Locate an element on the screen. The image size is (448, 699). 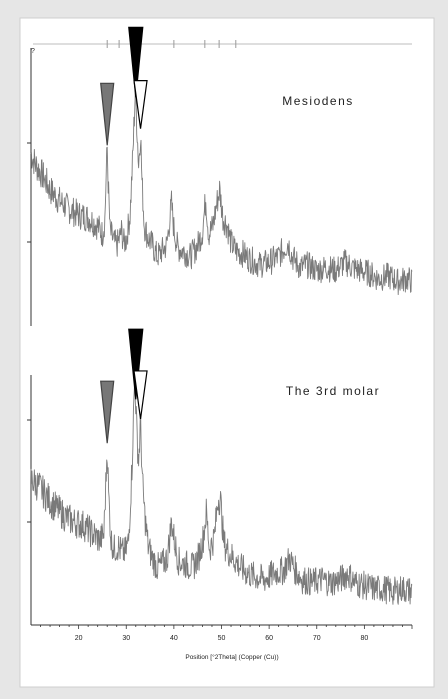
x-tick-label-50: 50 is located at coordinates (222, 638).